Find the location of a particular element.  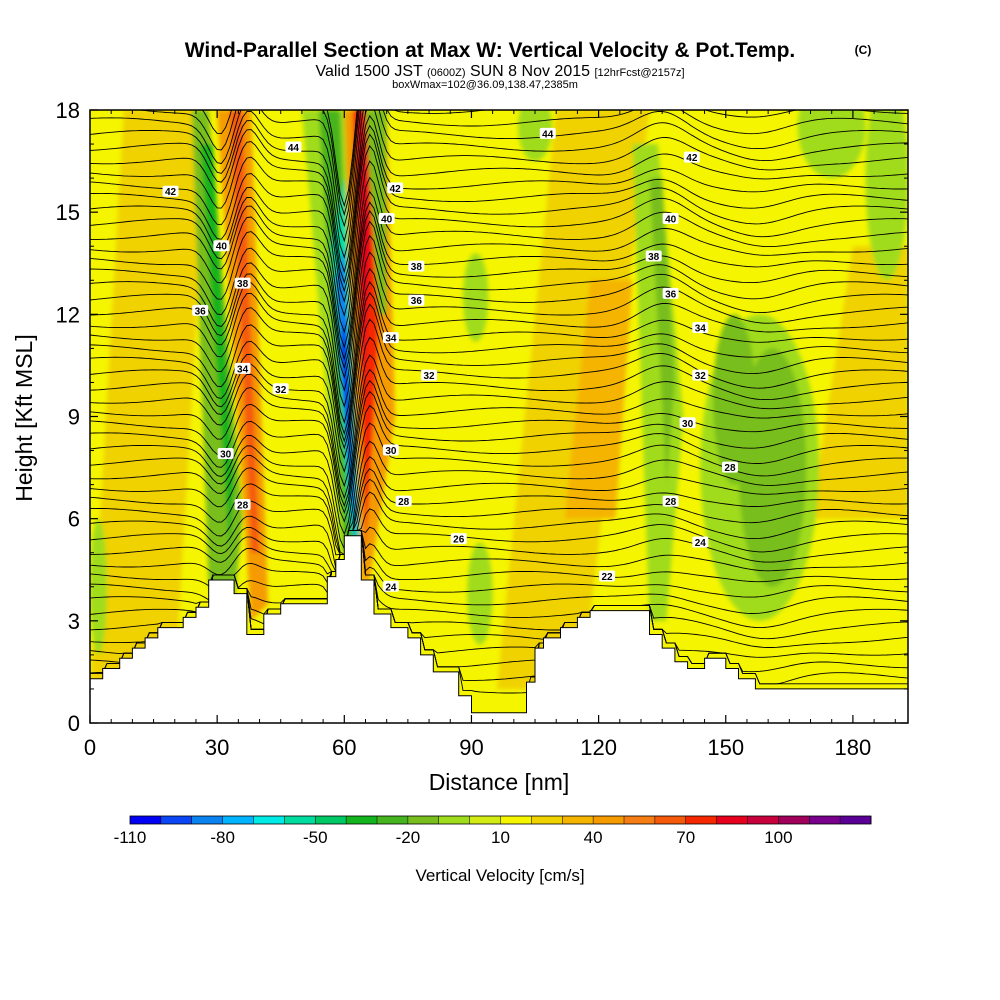

contour-label: 30 is located at coordinates (390, 450).